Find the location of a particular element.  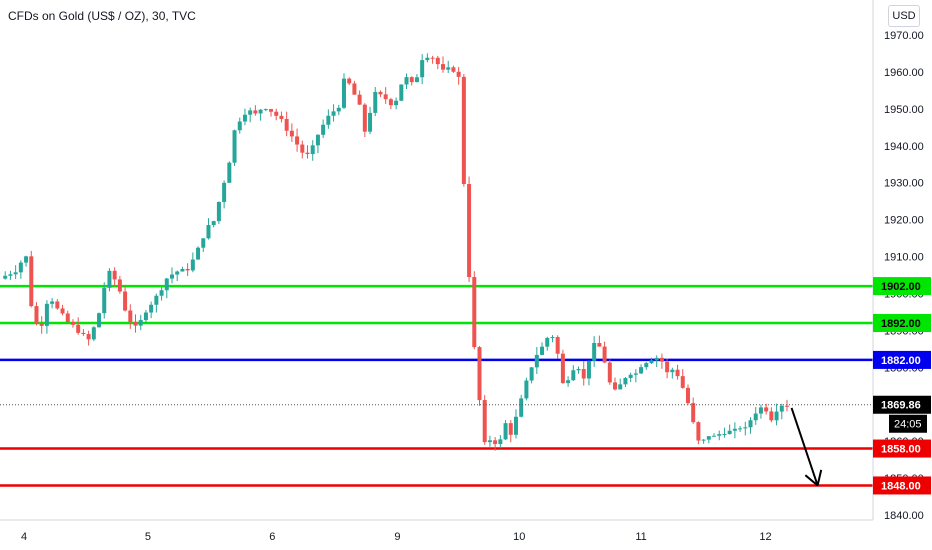

symbol-title: CFDs on Gold (US$ / OZ), 30, TVC is located at coordinates (102, 16).